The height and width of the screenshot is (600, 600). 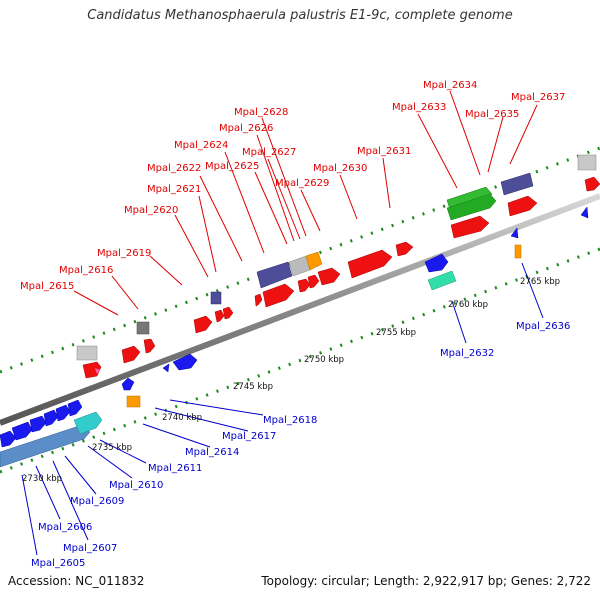 I want to click on scale-label: 2745 kbp, so click(x=253, y=387).